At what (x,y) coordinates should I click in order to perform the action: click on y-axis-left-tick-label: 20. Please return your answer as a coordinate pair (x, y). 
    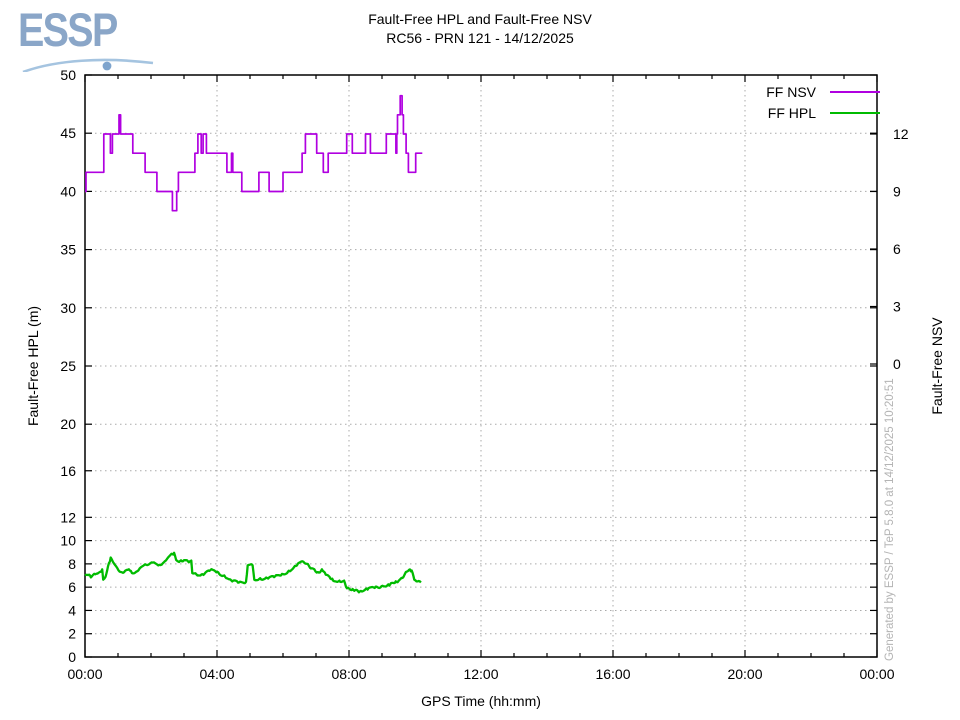
    Looking at the image, I should click on (68, 424).